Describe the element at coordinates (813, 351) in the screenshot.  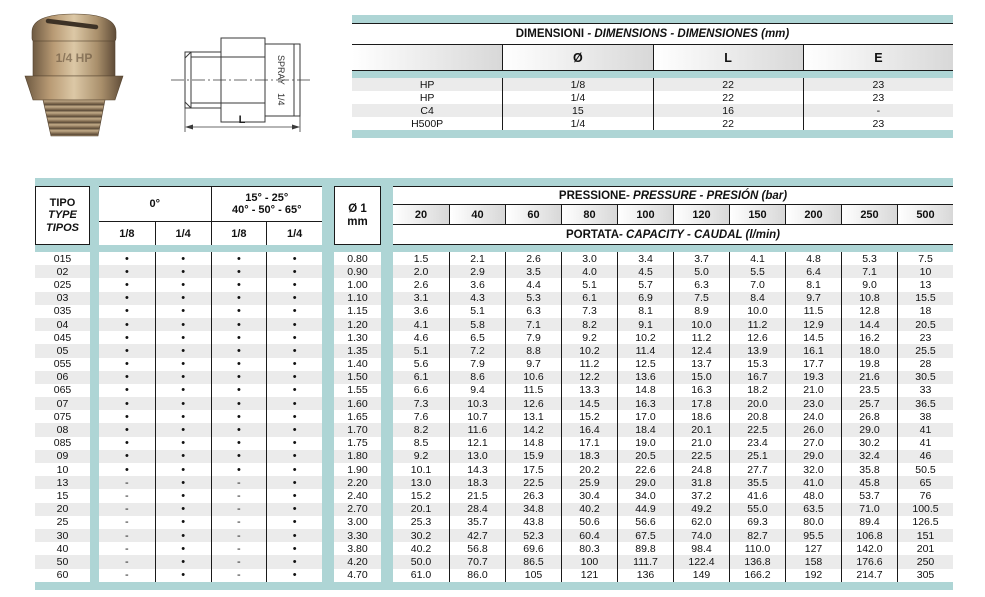
I see `capacity-value-cell: 16.1` at that location.